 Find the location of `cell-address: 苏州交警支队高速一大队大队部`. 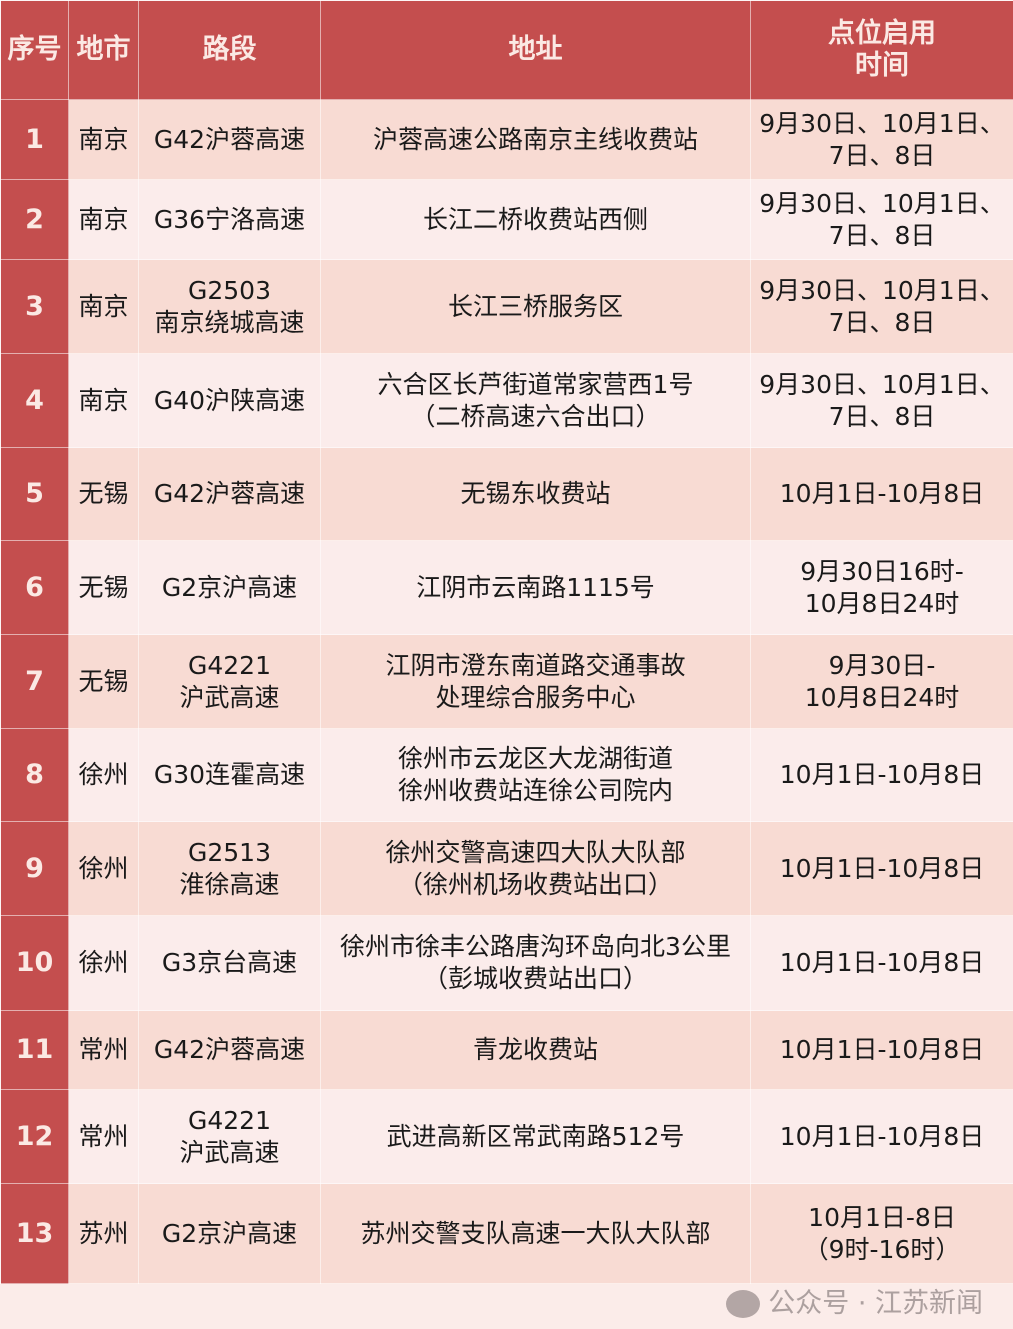

cell-address: 苏州交警支队高速一大队大队部 is located at coordinates (535, 1233).